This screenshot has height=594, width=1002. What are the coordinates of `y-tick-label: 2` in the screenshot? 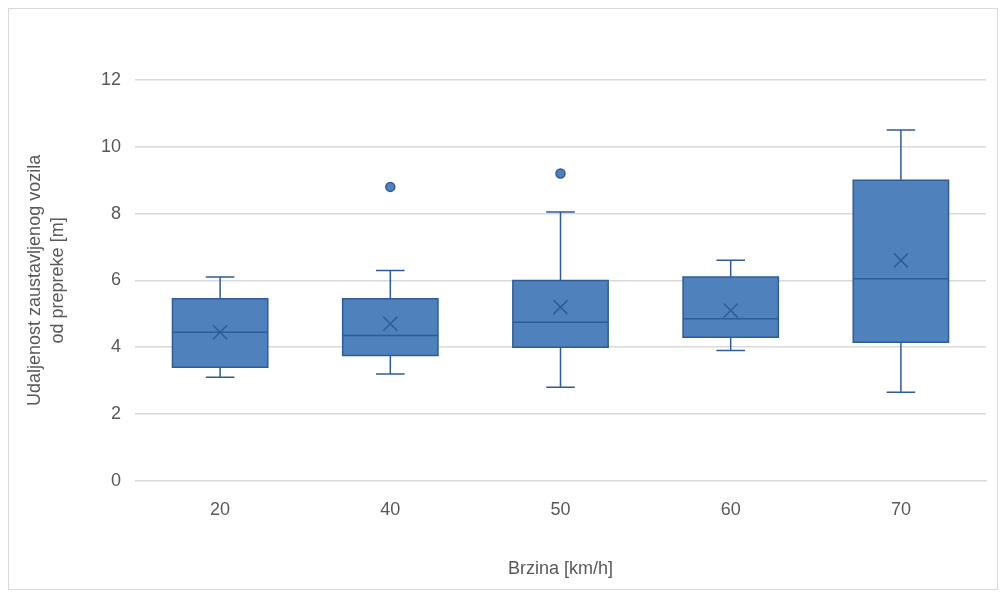 It's located at (116, 412).